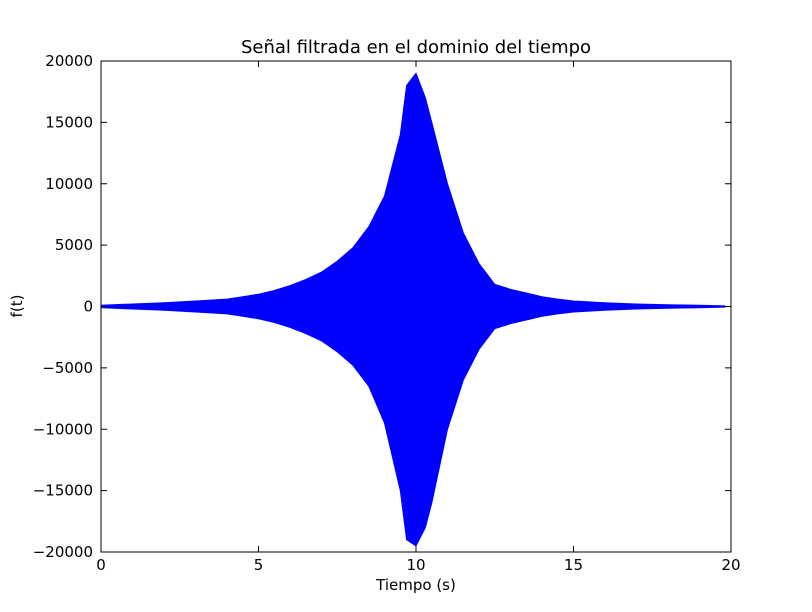  What do you see at coordinates (730, 565) in the screenshot?
I see `x-tick-label: 20` at bounding box center [730, 565].